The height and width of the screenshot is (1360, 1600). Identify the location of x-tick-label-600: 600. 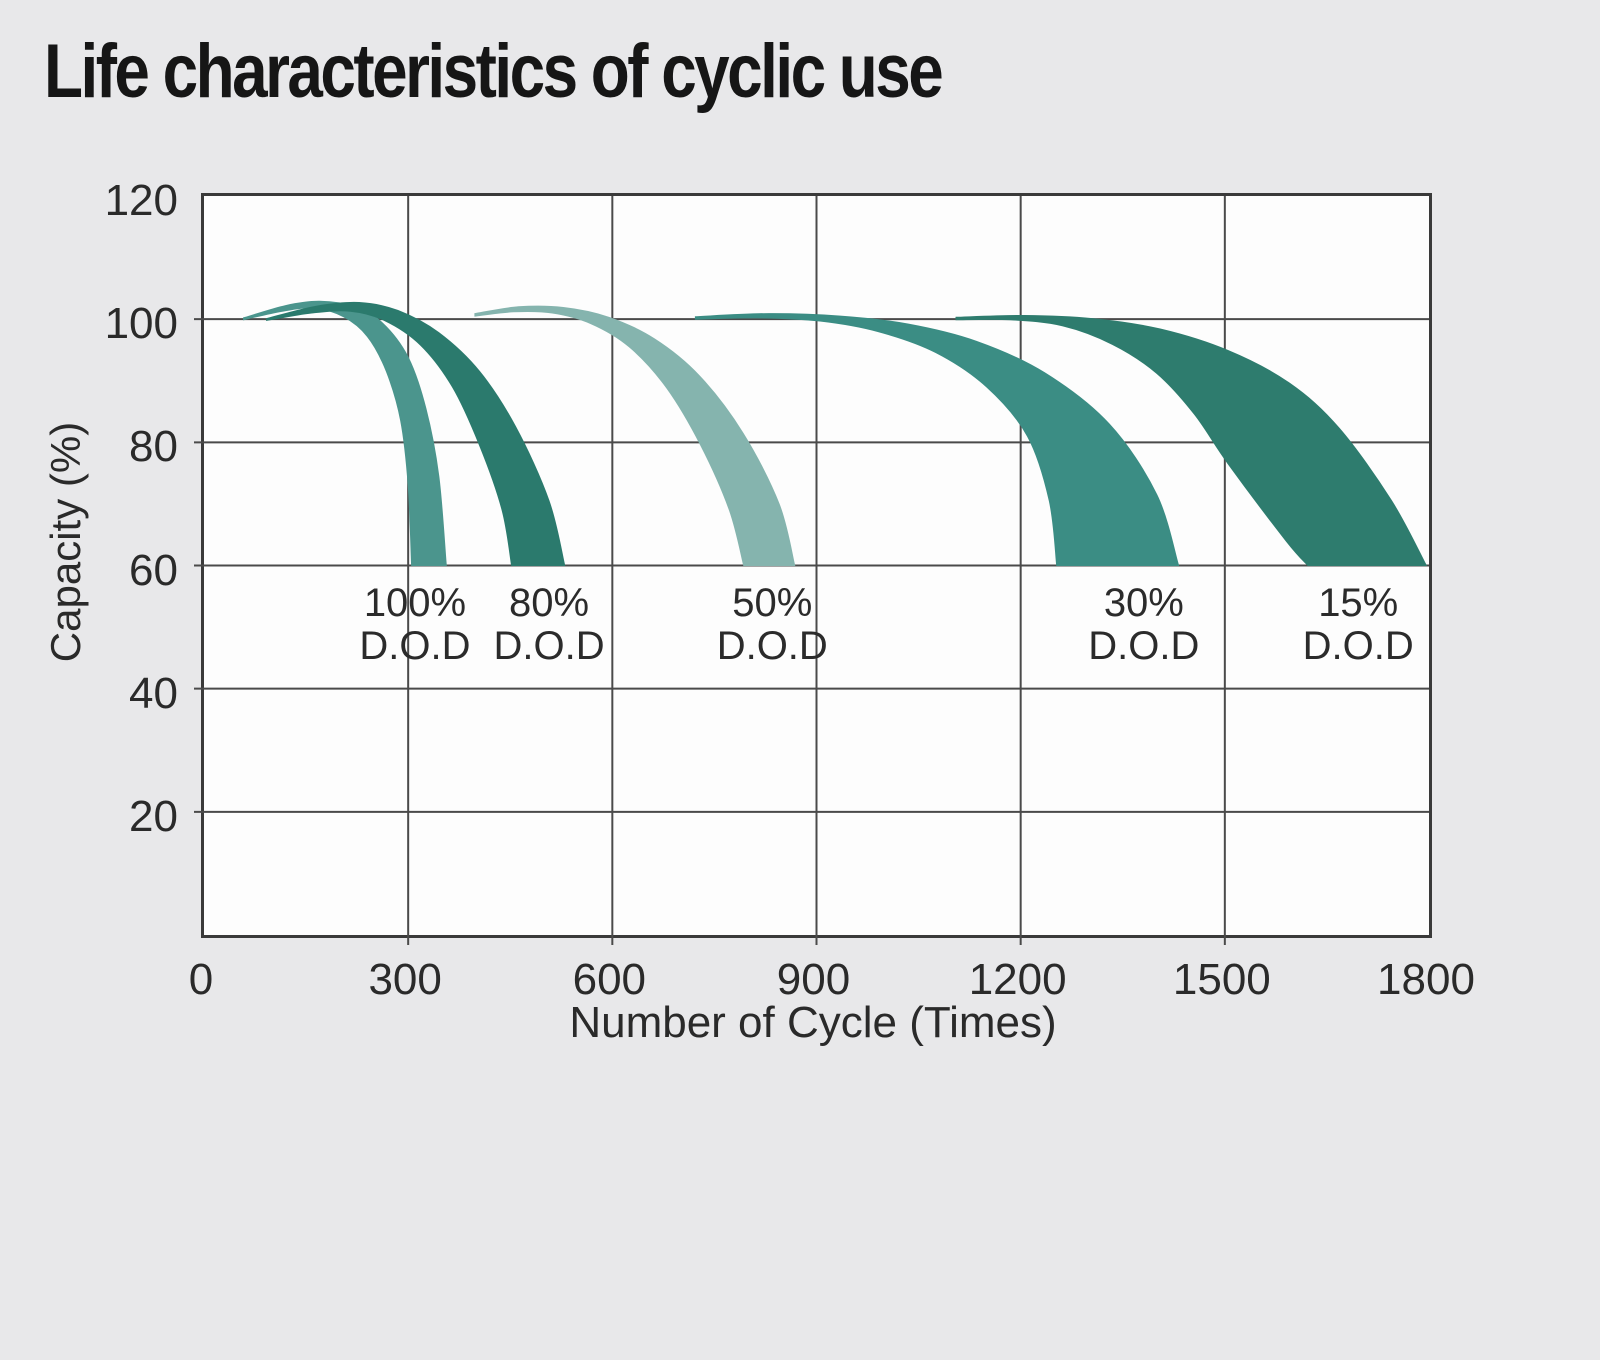
(609, 979).